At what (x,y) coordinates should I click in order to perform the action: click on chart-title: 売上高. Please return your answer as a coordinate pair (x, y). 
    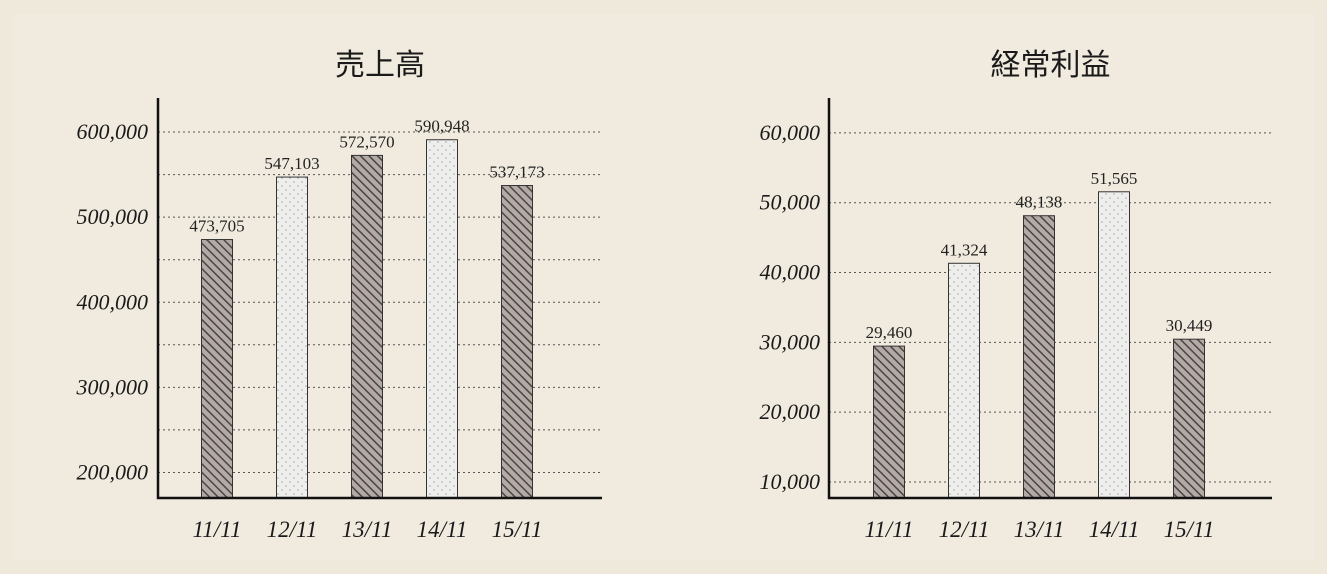
    Looking at the image, I should click on (380, 65).